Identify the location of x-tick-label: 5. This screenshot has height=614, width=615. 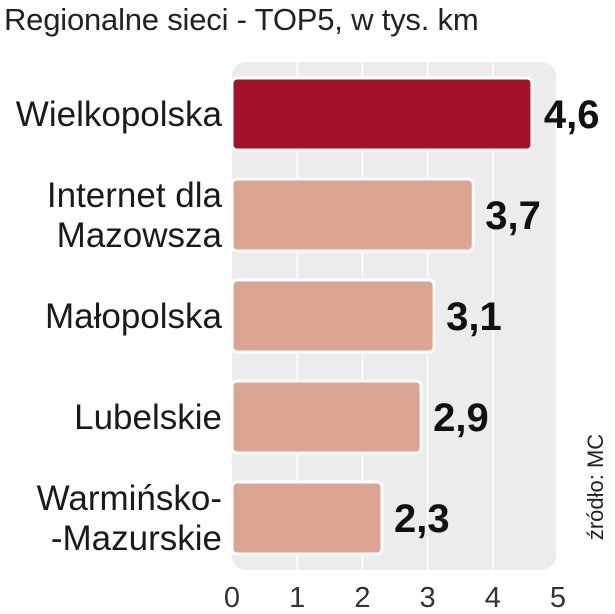
(558, 598).